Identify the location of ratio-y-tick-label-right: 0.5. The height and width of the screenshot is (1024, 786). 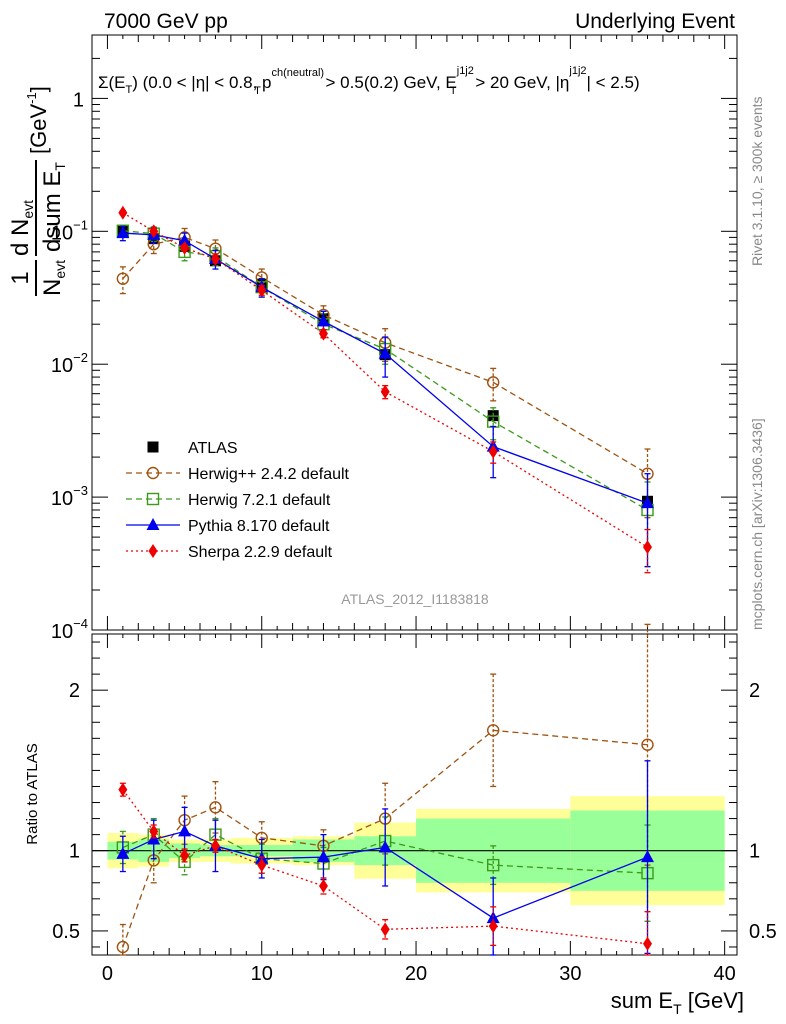
(763, 932).